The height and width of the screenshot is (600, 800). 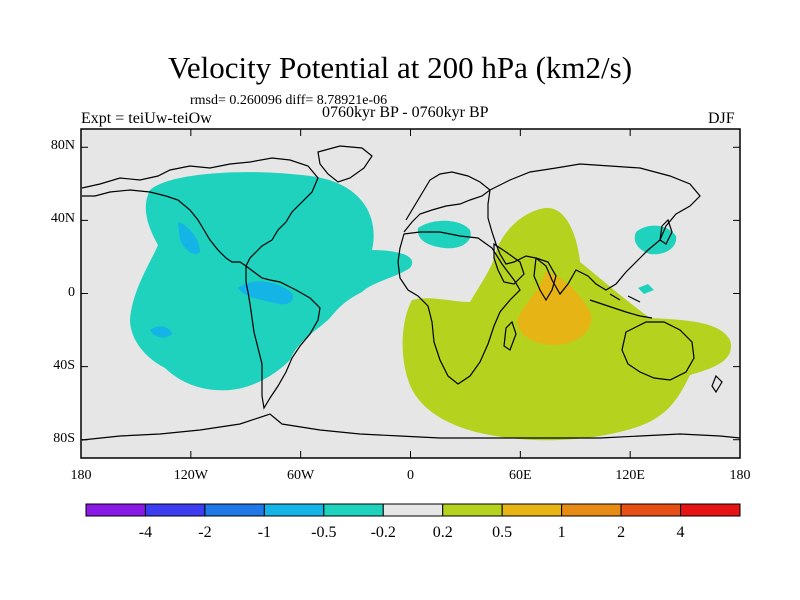 I want to click on lat-tick-label: 80S, so click(x=64, y=438).